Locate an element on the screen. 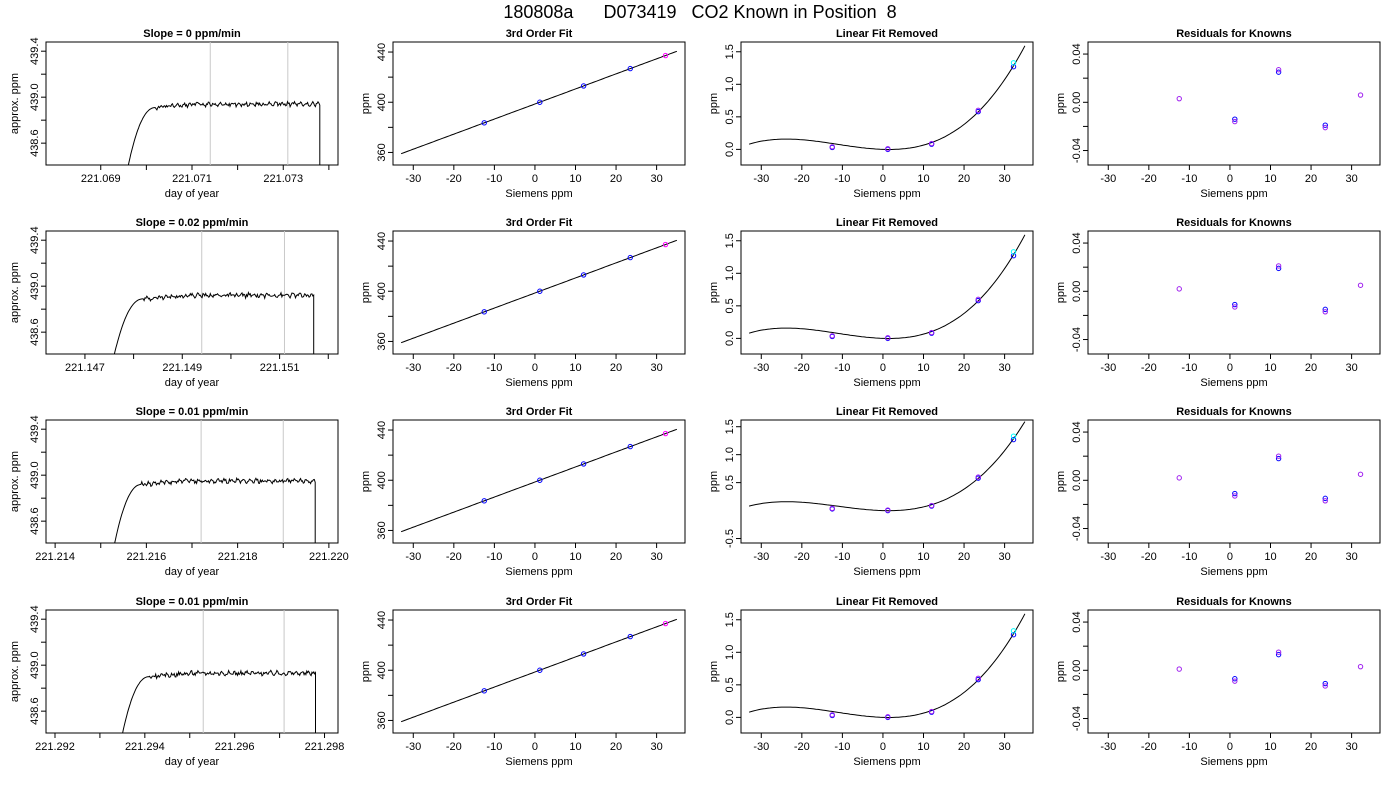 The height and width of the screenshot is (800, 1400). panel-title: Slope = 0.02 ppm/min is located at coordinates (192, 223).